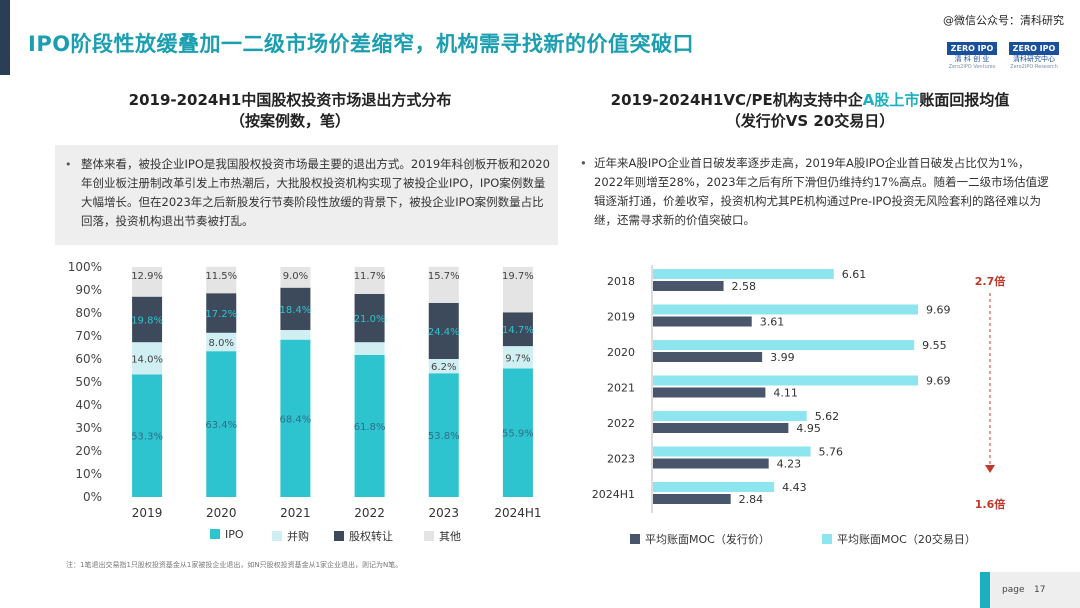 The width and height of the screenshot is (1080, 608). Describe the element at coordinates (621, 317) in the screenshot. I see `y-category-label: 2019` at that location.